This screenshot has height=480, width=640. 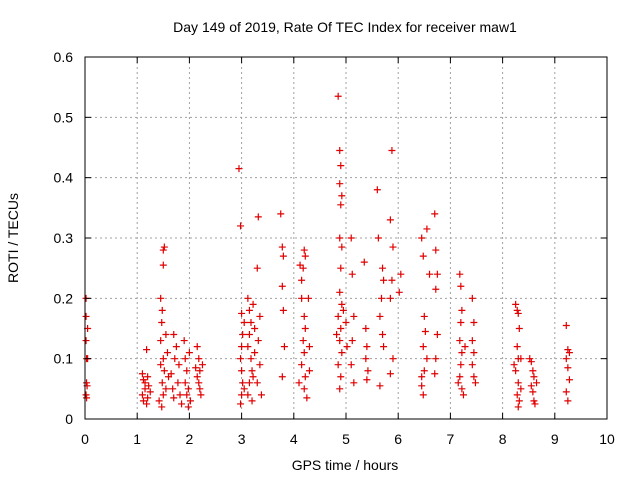 I want to click on y-tick-label: 0.6, so click(x=64, y=57).